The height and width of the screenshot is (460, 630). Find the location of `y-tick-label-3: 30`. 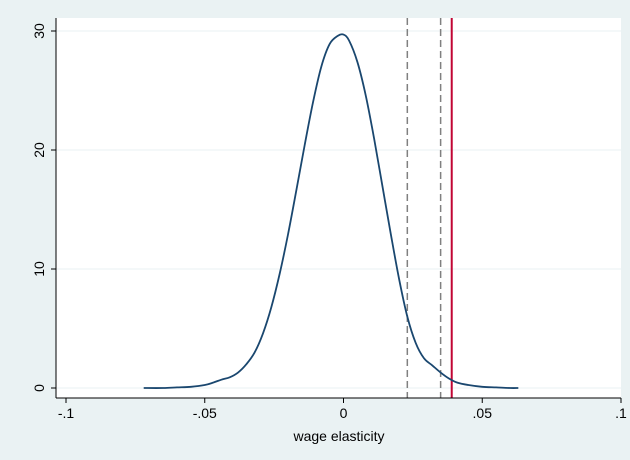

y-tick-label-3: 30 is located at coordinates (39, 31).